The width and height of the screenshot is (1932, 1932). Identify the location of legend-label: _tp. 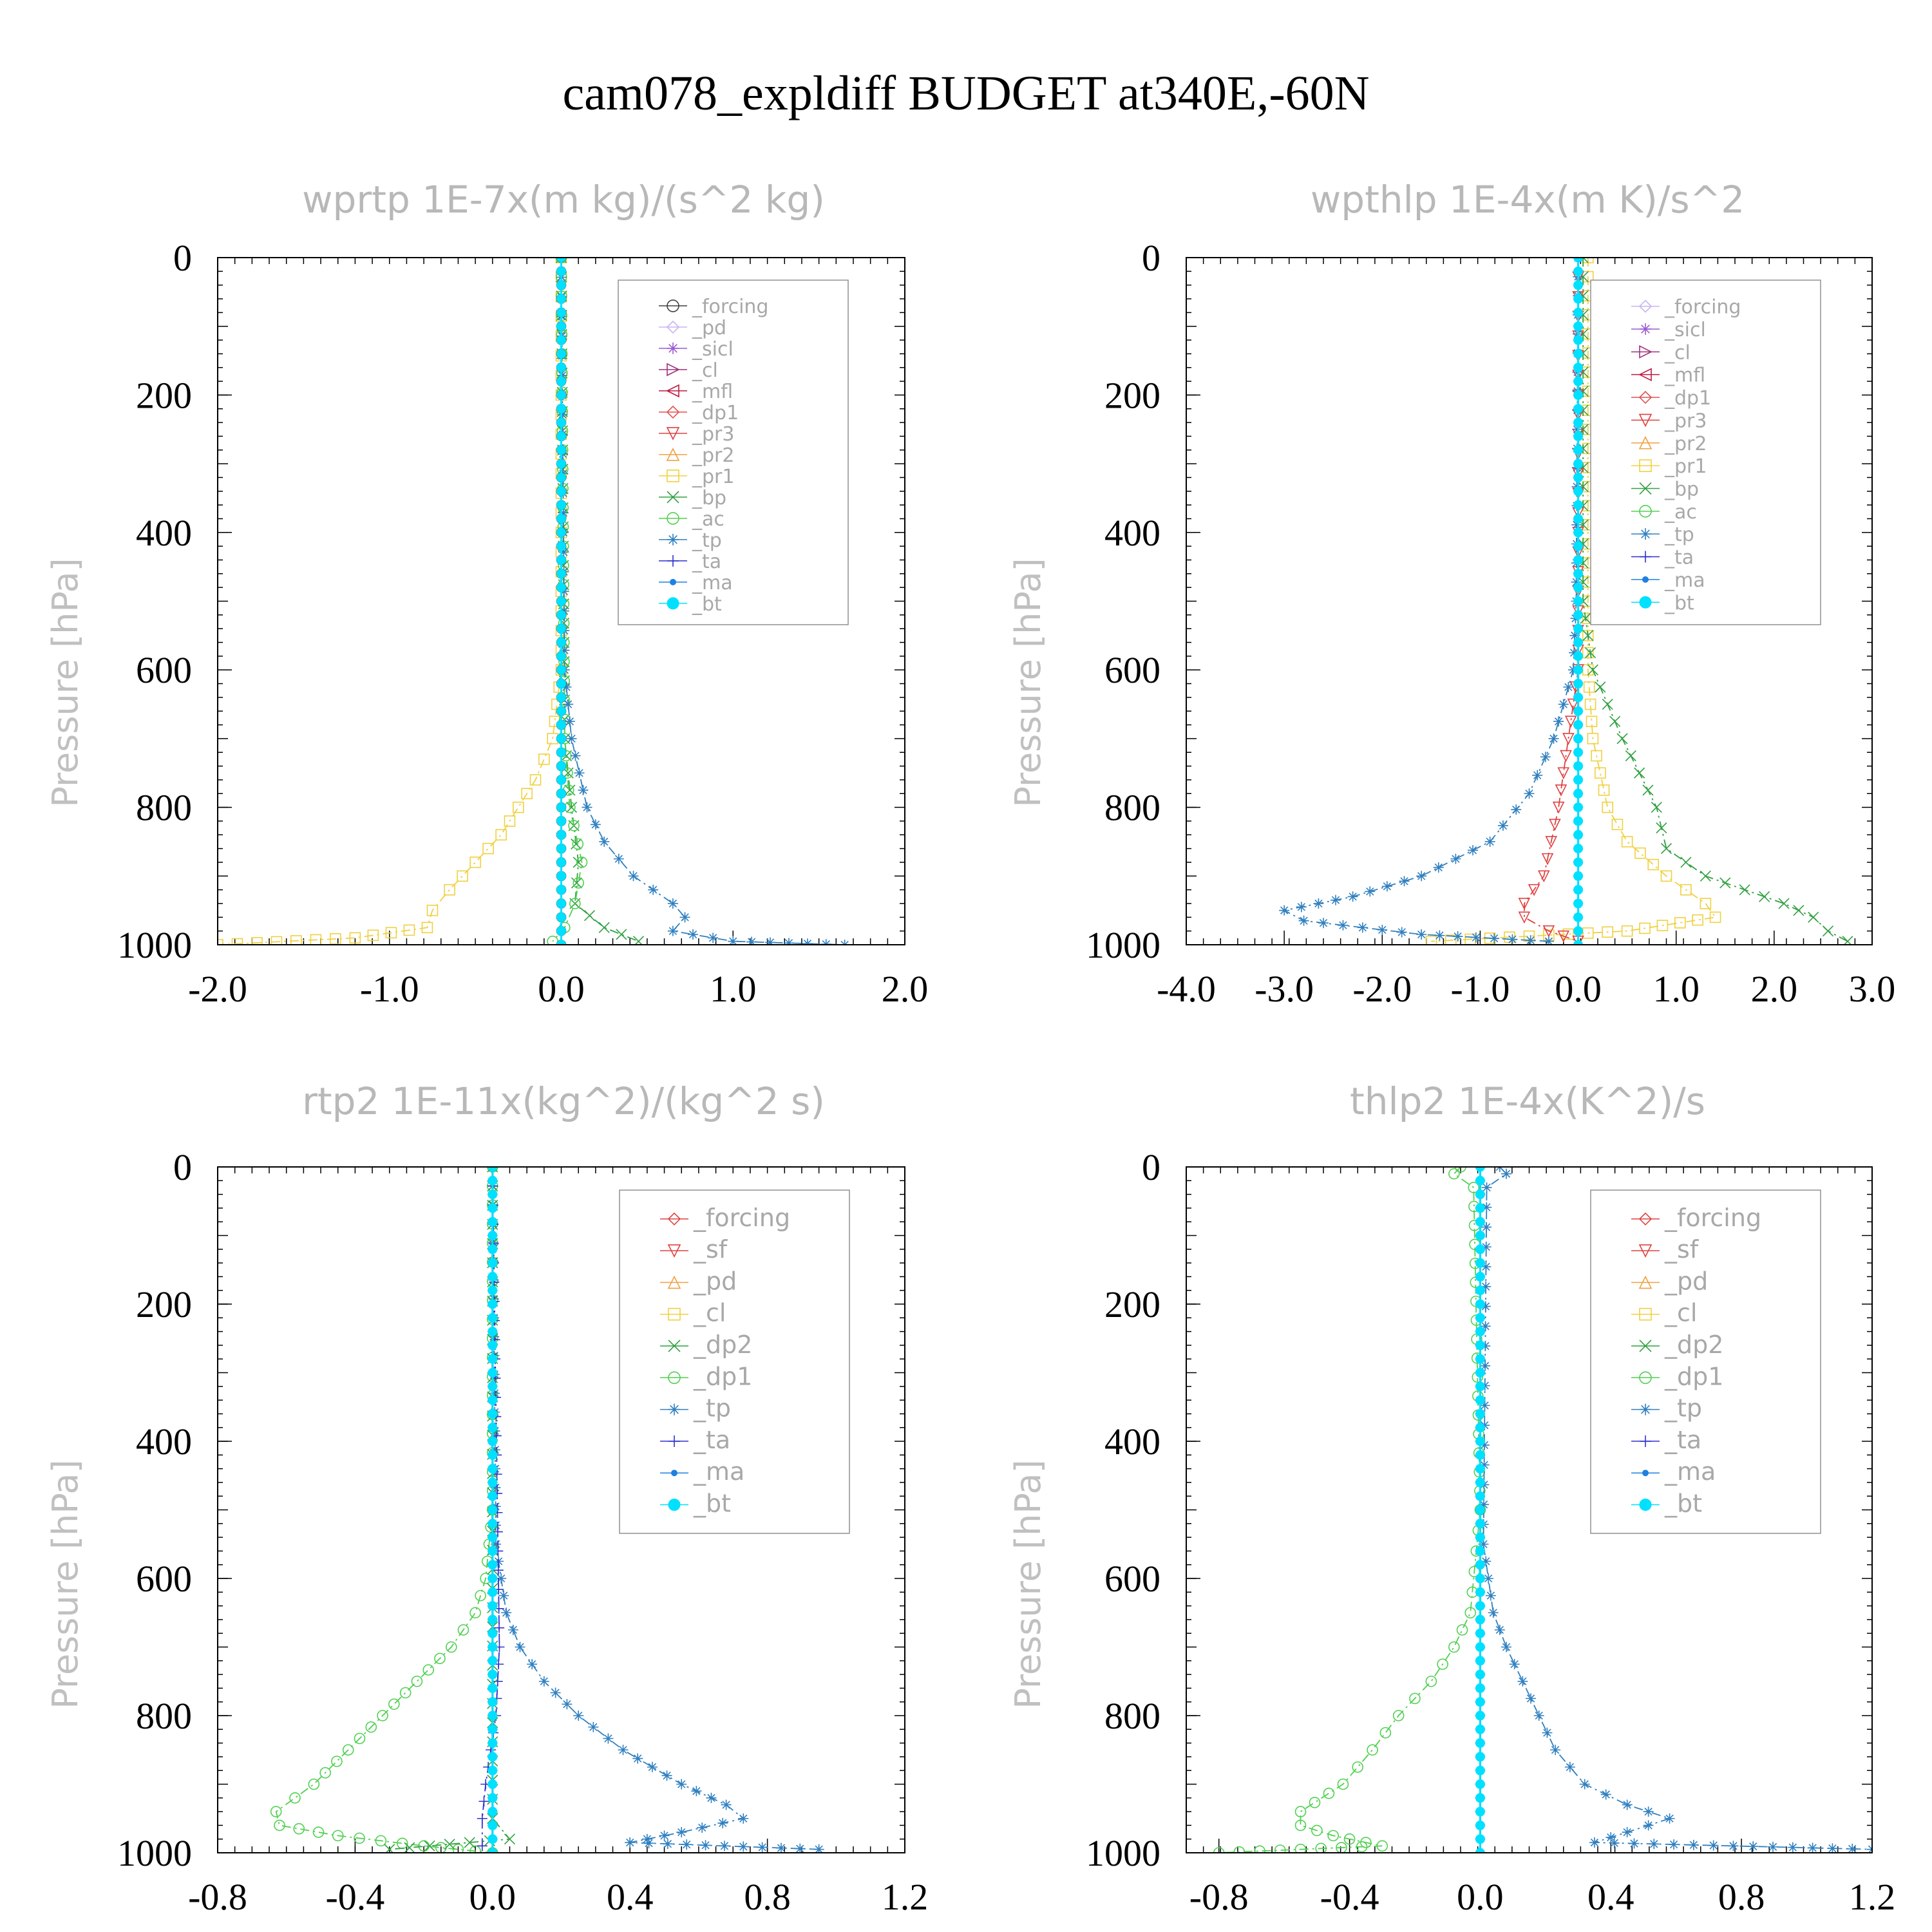
(712, 1409).